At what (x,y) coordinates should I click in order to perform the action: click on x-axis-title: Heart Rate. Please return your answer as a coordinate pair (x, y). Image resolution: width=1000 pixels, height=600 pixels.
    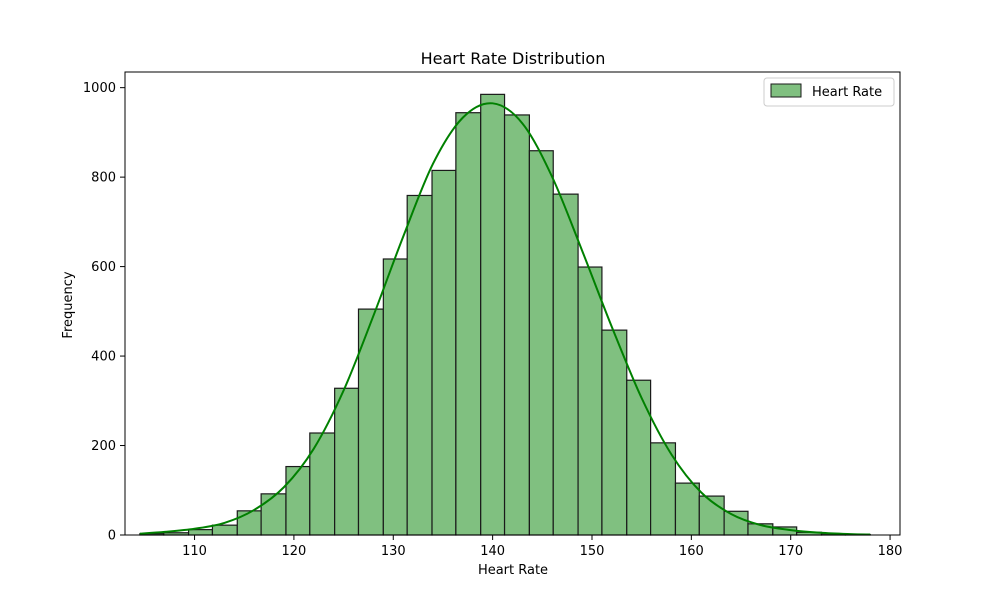
    Looking at the image, I should click on (513, 570).